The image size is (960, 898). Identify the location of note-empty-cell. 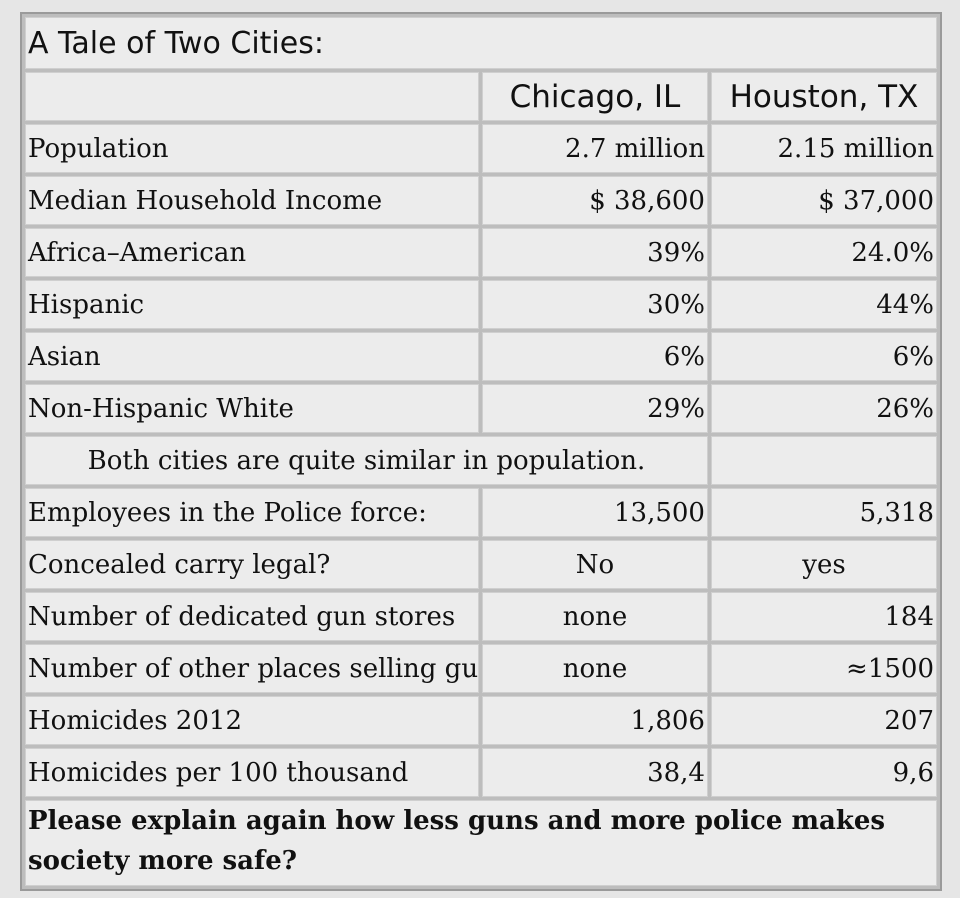
(823, 460).